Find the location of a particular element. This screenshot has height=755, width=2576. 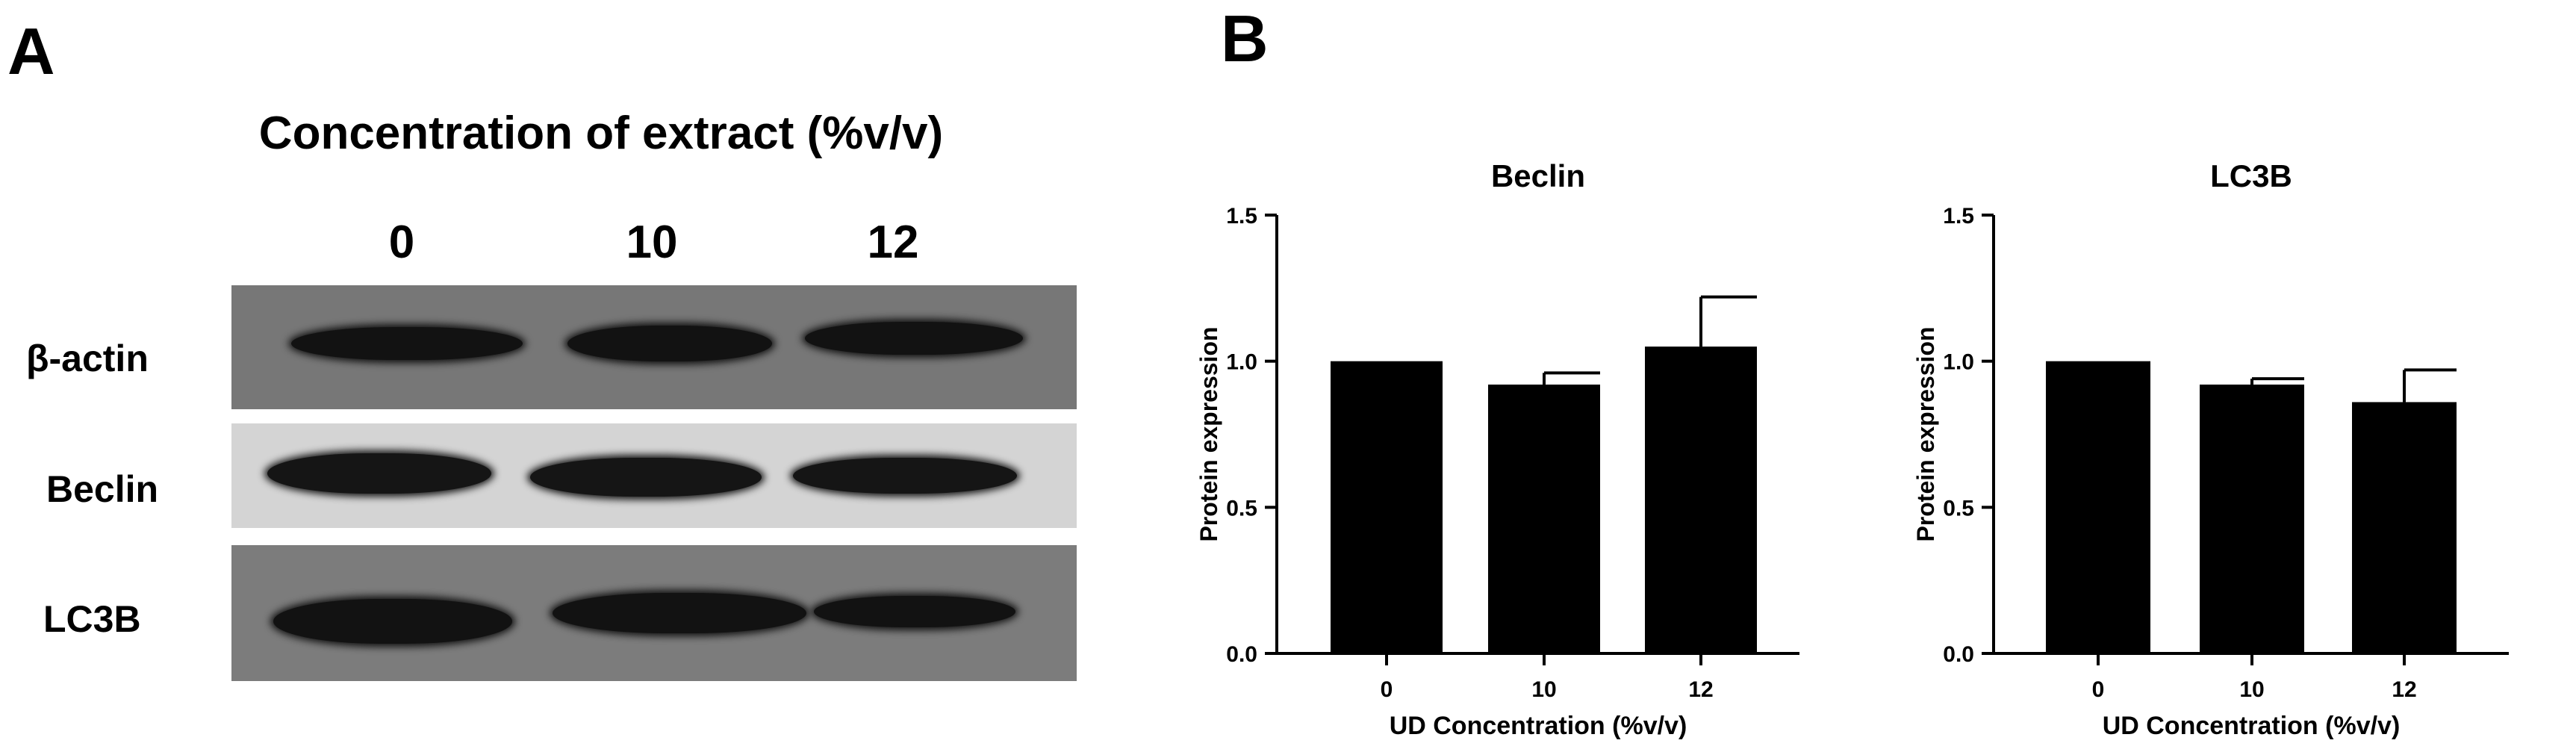

row-label-beclin: Beclin is located at coordinates (102, 489).